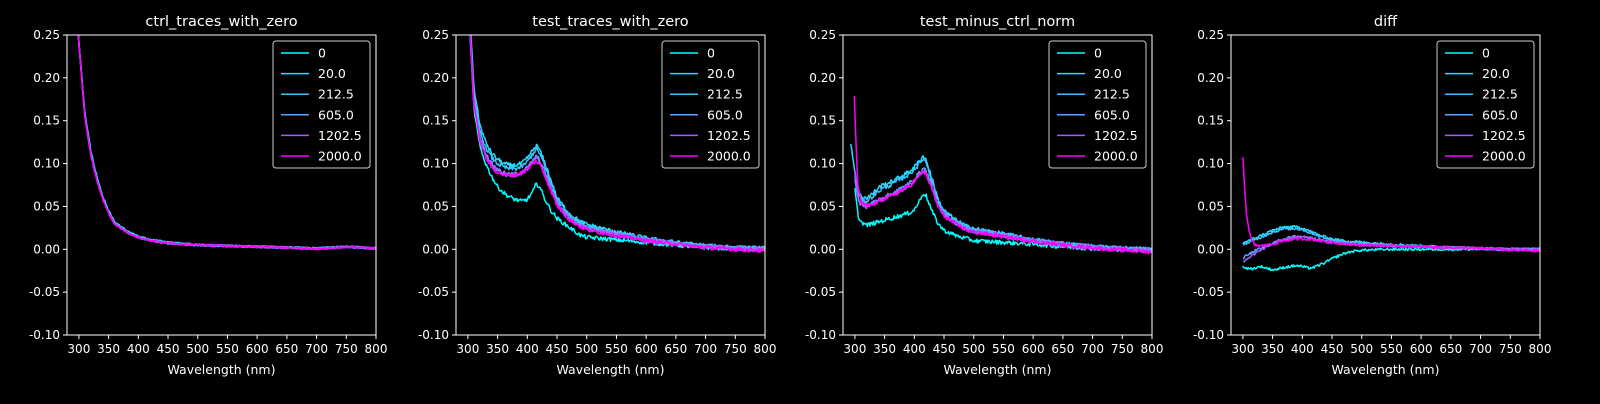 This screenshot has width=1600, height=404. I want to click on x-tick-label: 600, so click(1033, 349).